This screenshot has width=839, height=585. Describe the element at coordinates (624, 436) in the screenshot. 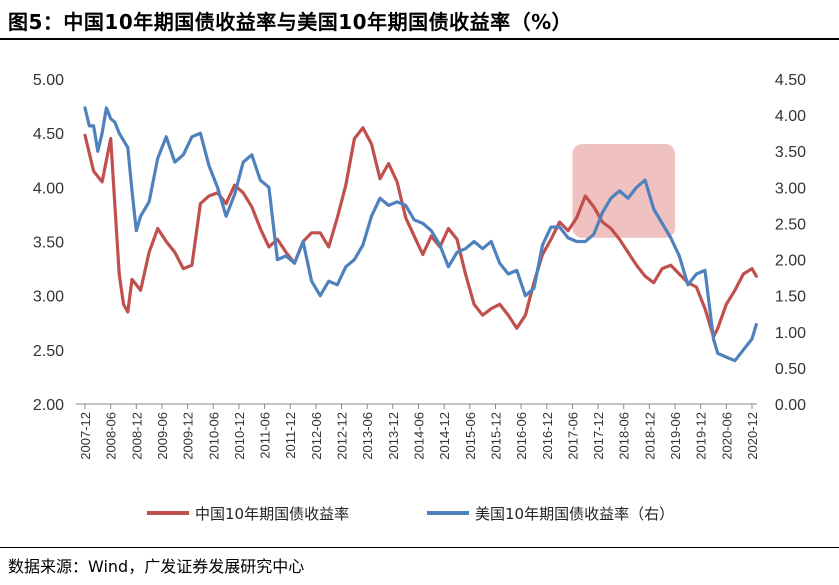

I see `x-tick-label: 2018-06` at that location.